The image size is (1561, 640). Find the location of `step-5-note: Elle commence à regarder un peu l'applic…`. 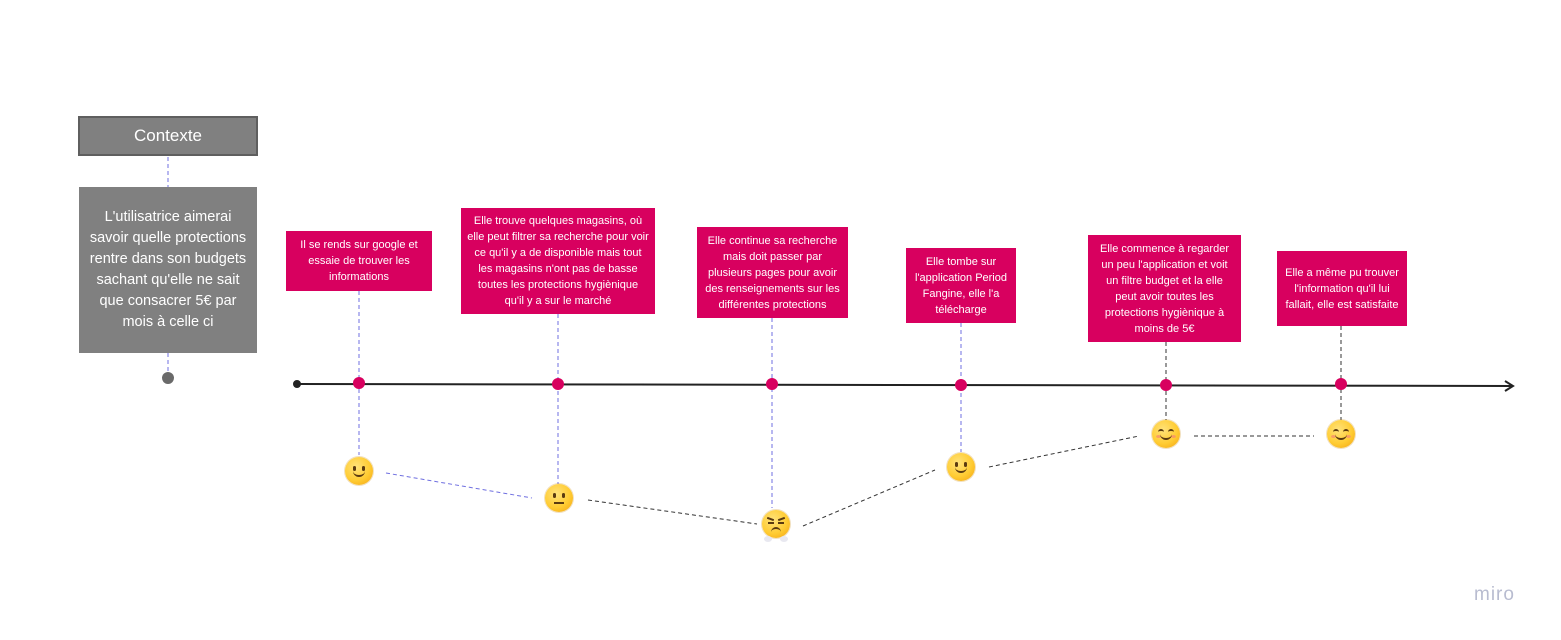

step-5-note: Elle commence à regarder un peu l'applic… is located at coordinates (1164, 288).